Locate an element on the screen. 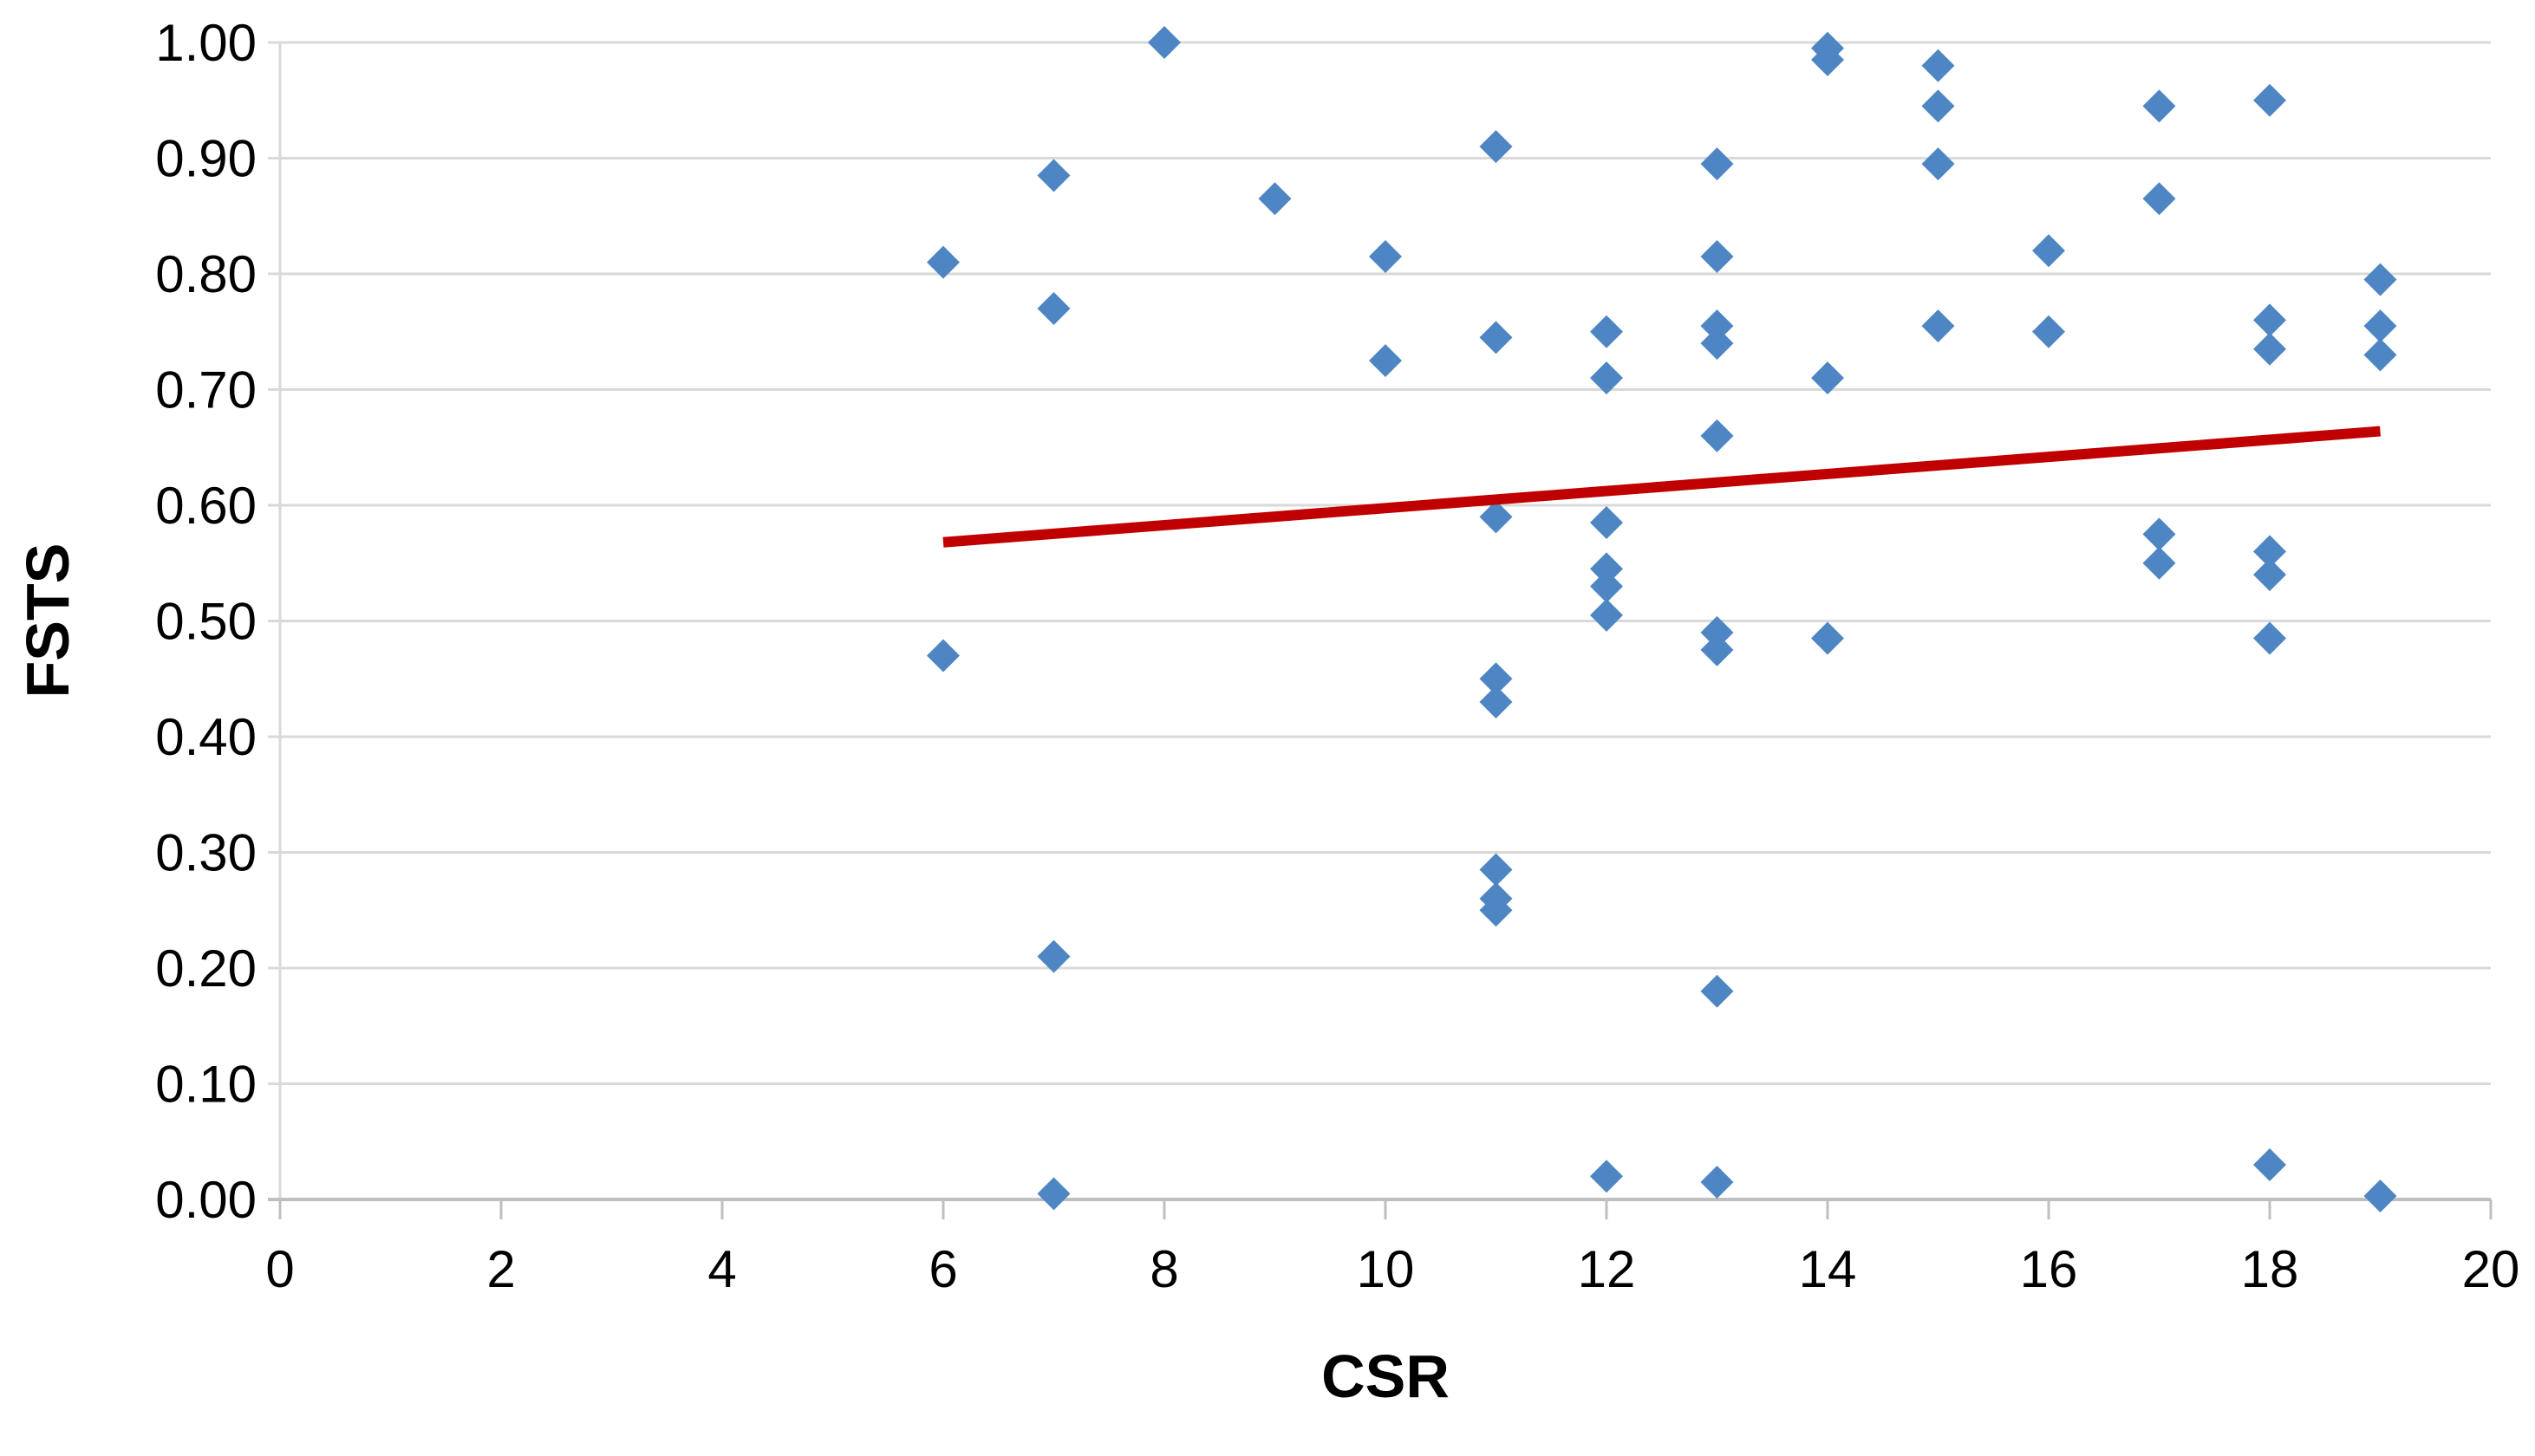 This screenshot has width=2535, height=1456. y-tick-label-0.90: 0.90 is located at coordinates (206, 159).